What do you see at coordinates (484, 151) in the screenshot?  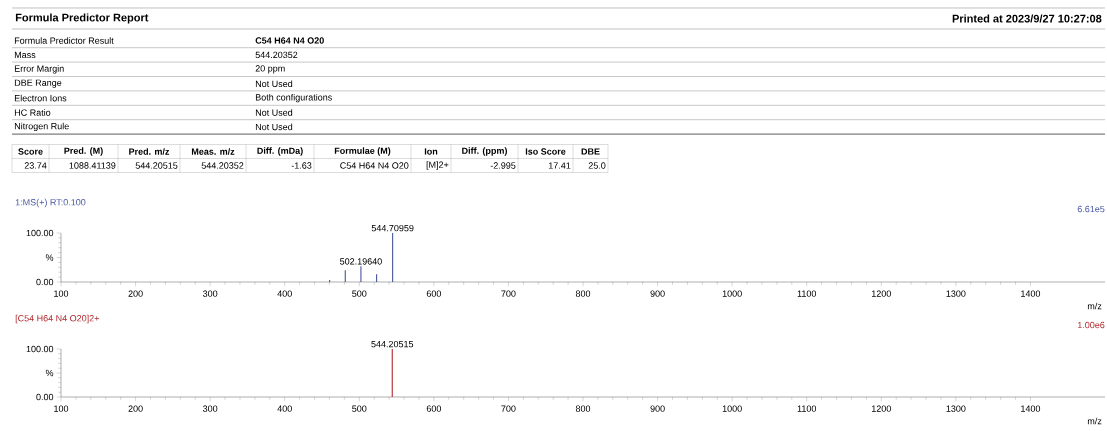 I see `text: Diff. (ppm)` at bounding box center [484, 151].